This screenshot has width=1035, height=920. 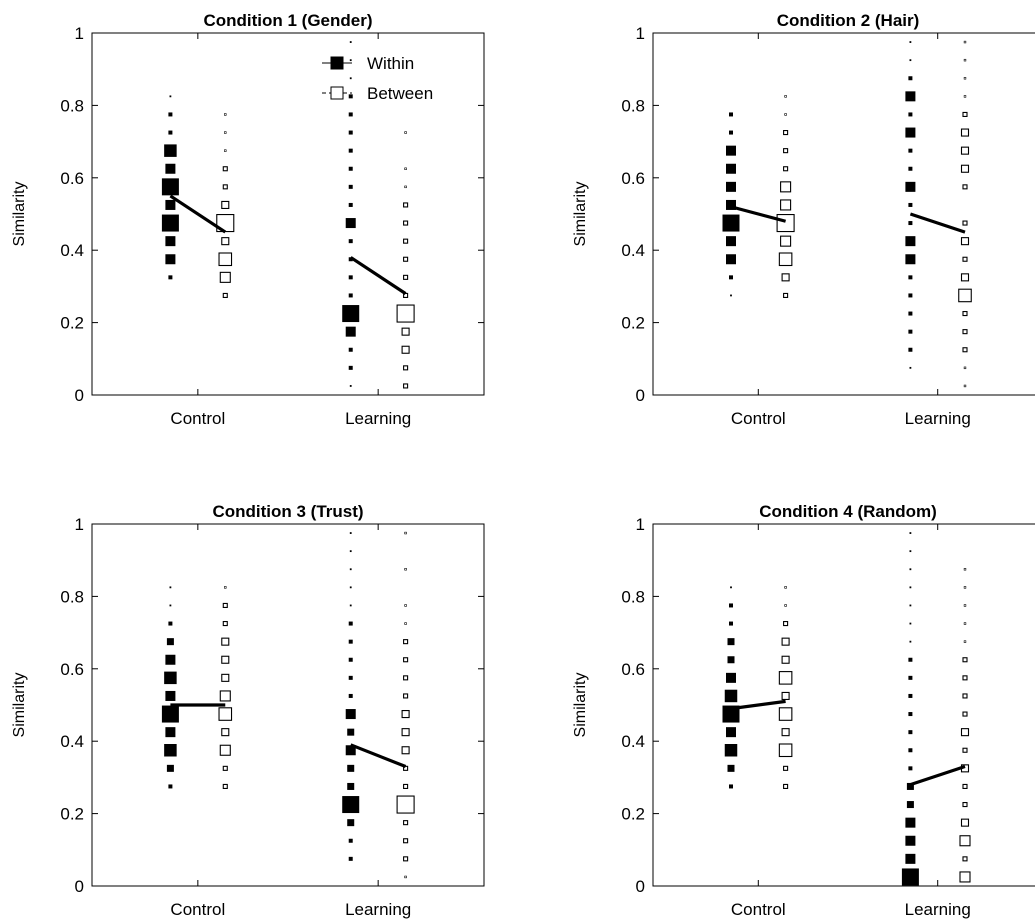 What do you see at coordinates (848, 20) in the screenshot?
I see `chart-title: Condition 2 (Hair)` at bounding box center [848, 20].